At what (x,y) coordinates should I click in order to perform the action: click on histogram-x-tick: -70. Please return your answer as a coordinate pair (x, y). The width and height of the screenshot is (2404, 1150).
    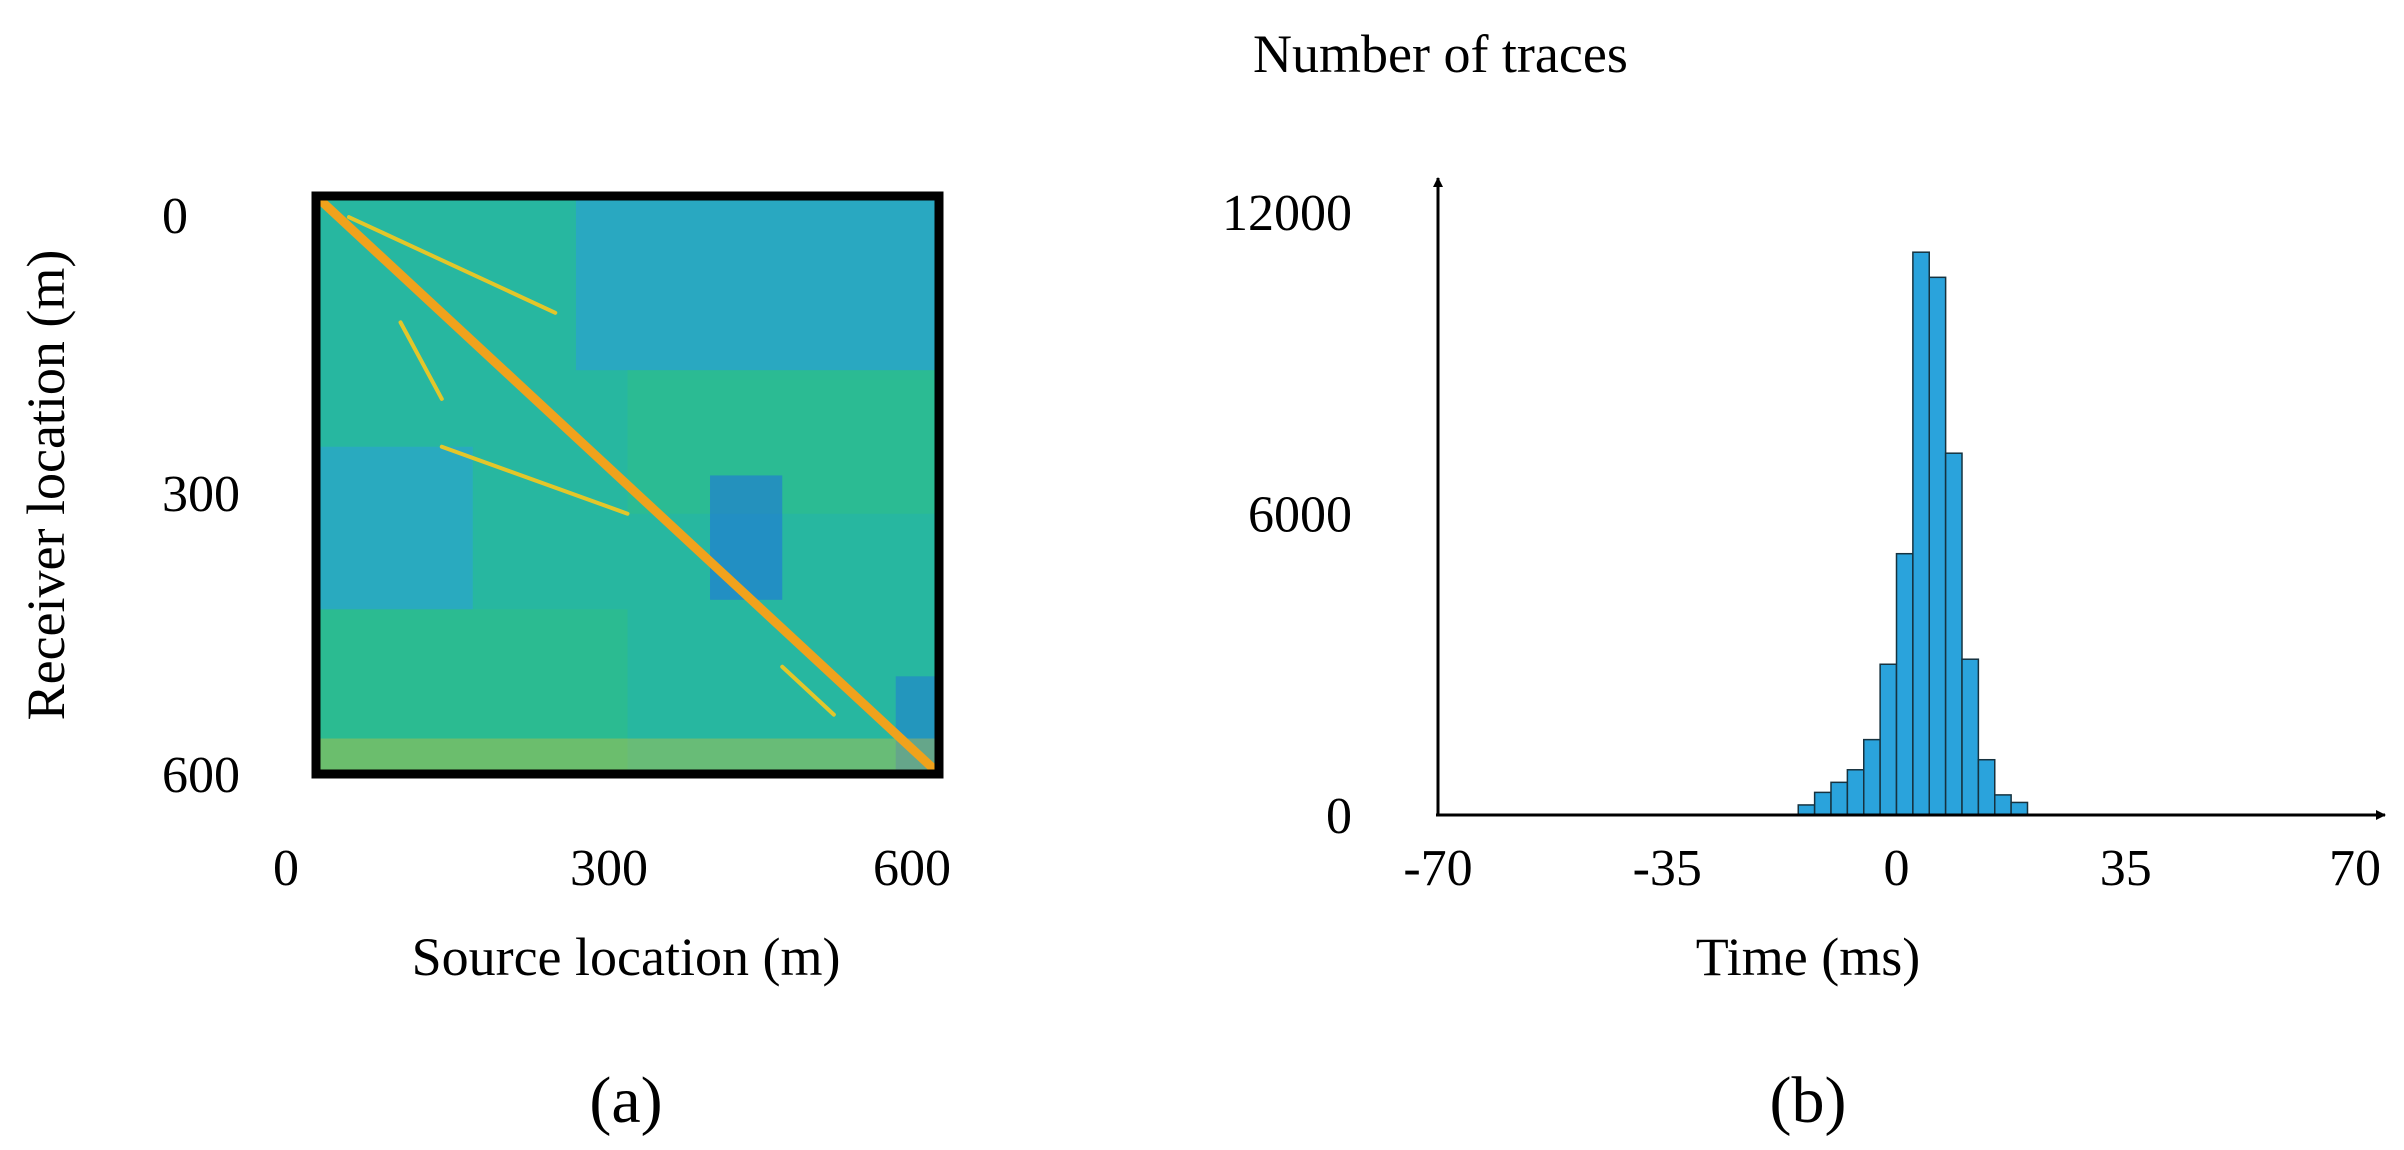
    Looking at the image, I should click on (1437, 868).